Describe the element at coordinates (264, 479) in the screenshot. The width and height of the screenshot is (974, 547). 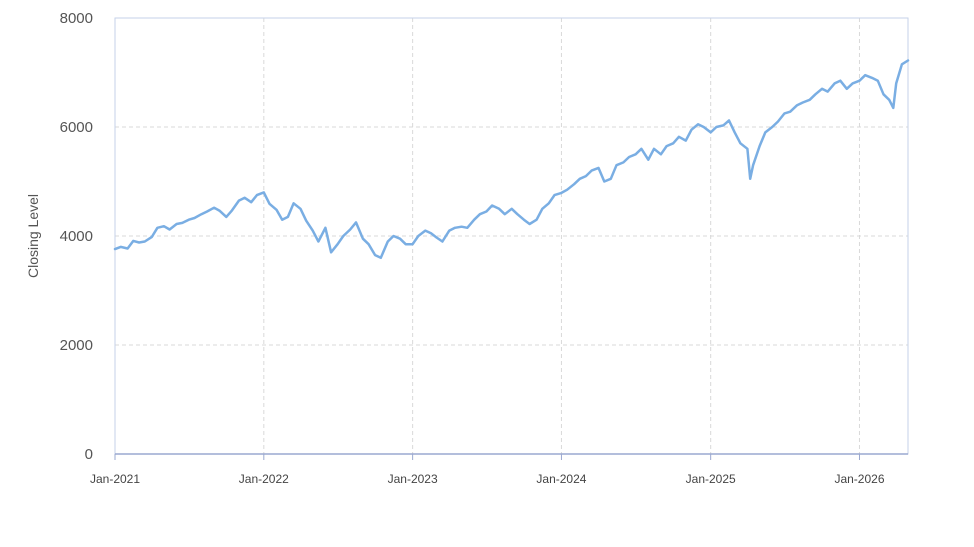
I see `x-tick-label: Jan-2022` at that location.